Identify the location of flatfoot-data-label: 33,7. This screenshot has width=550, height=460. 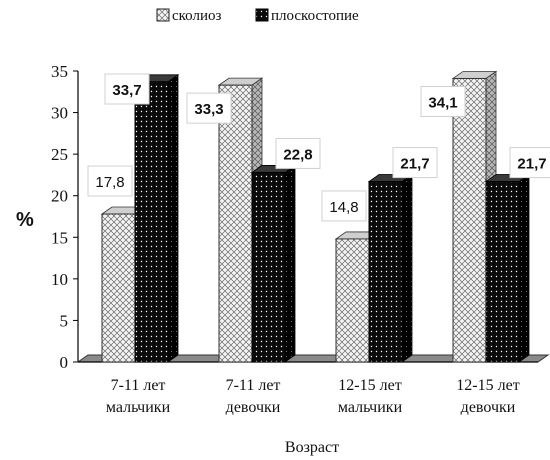
(127, 89).